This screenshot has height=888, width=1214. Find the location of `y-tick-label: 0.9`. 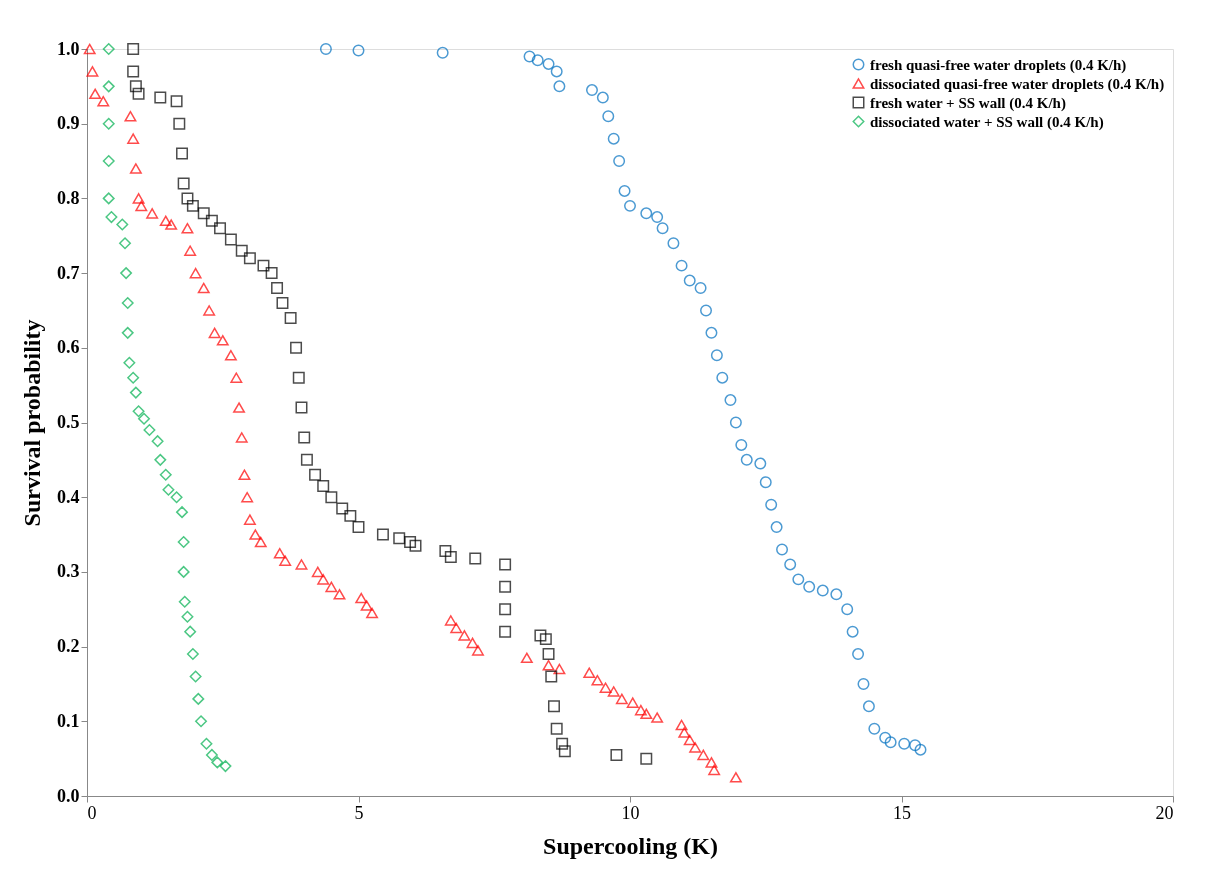

y-tick-label: 0.9 is located at coordinates (68, 123).